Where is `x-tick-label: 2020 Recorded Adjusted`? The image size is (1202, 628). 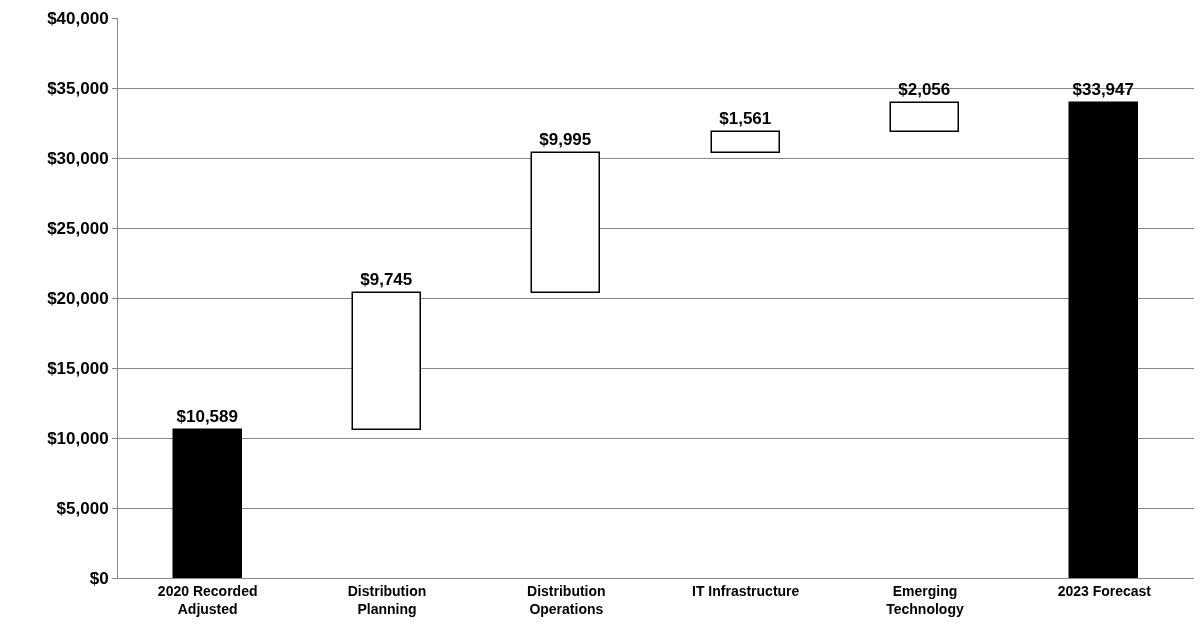
x-tick-label: 2020 Recorded Adjusted is located at coordinates (207, 599).